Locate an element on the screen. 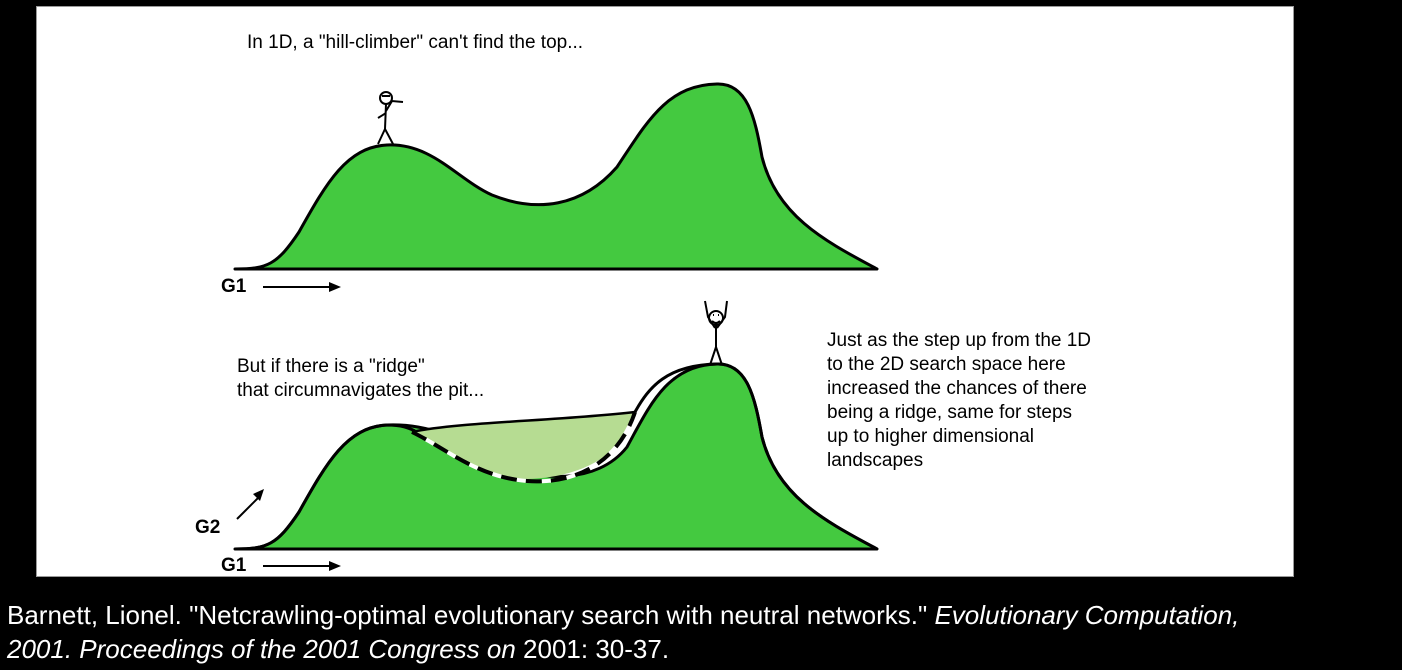  side-note-line: being a ridge, same for steps is located at coordinates (950, 412).